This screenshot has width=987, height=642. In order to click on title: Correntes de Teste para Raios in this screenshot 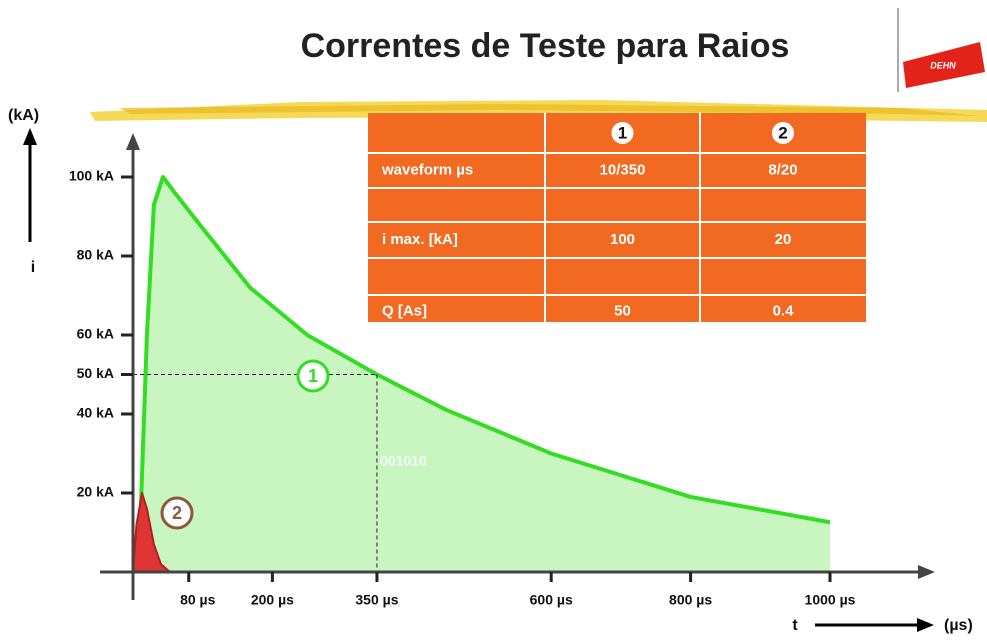, I will do `click(545, 46)`.